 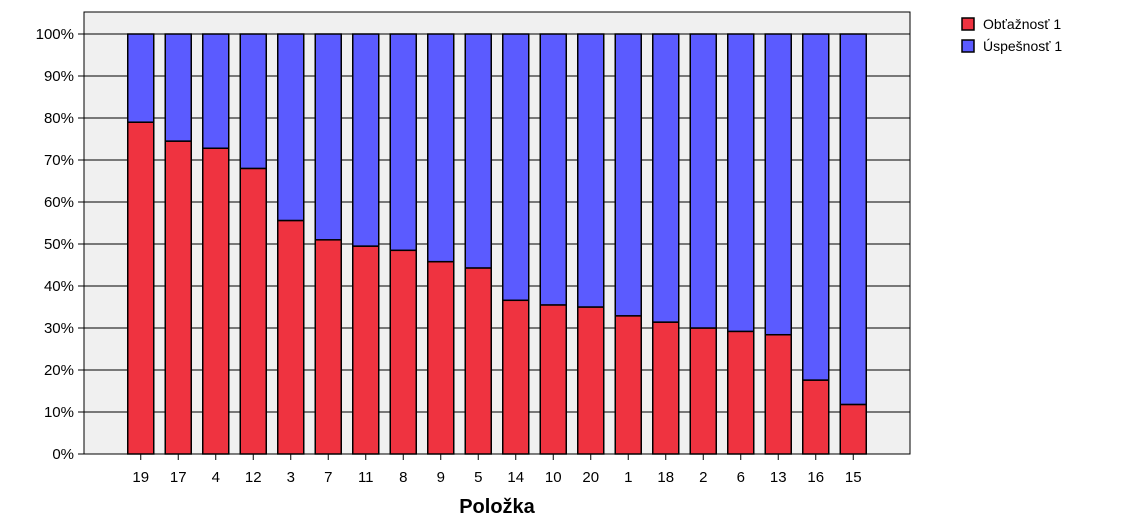 What do you see at coordinates (59, 202) in the screenshot?
I see `y-tick-label: 60%` at bounding box center [59, 202].